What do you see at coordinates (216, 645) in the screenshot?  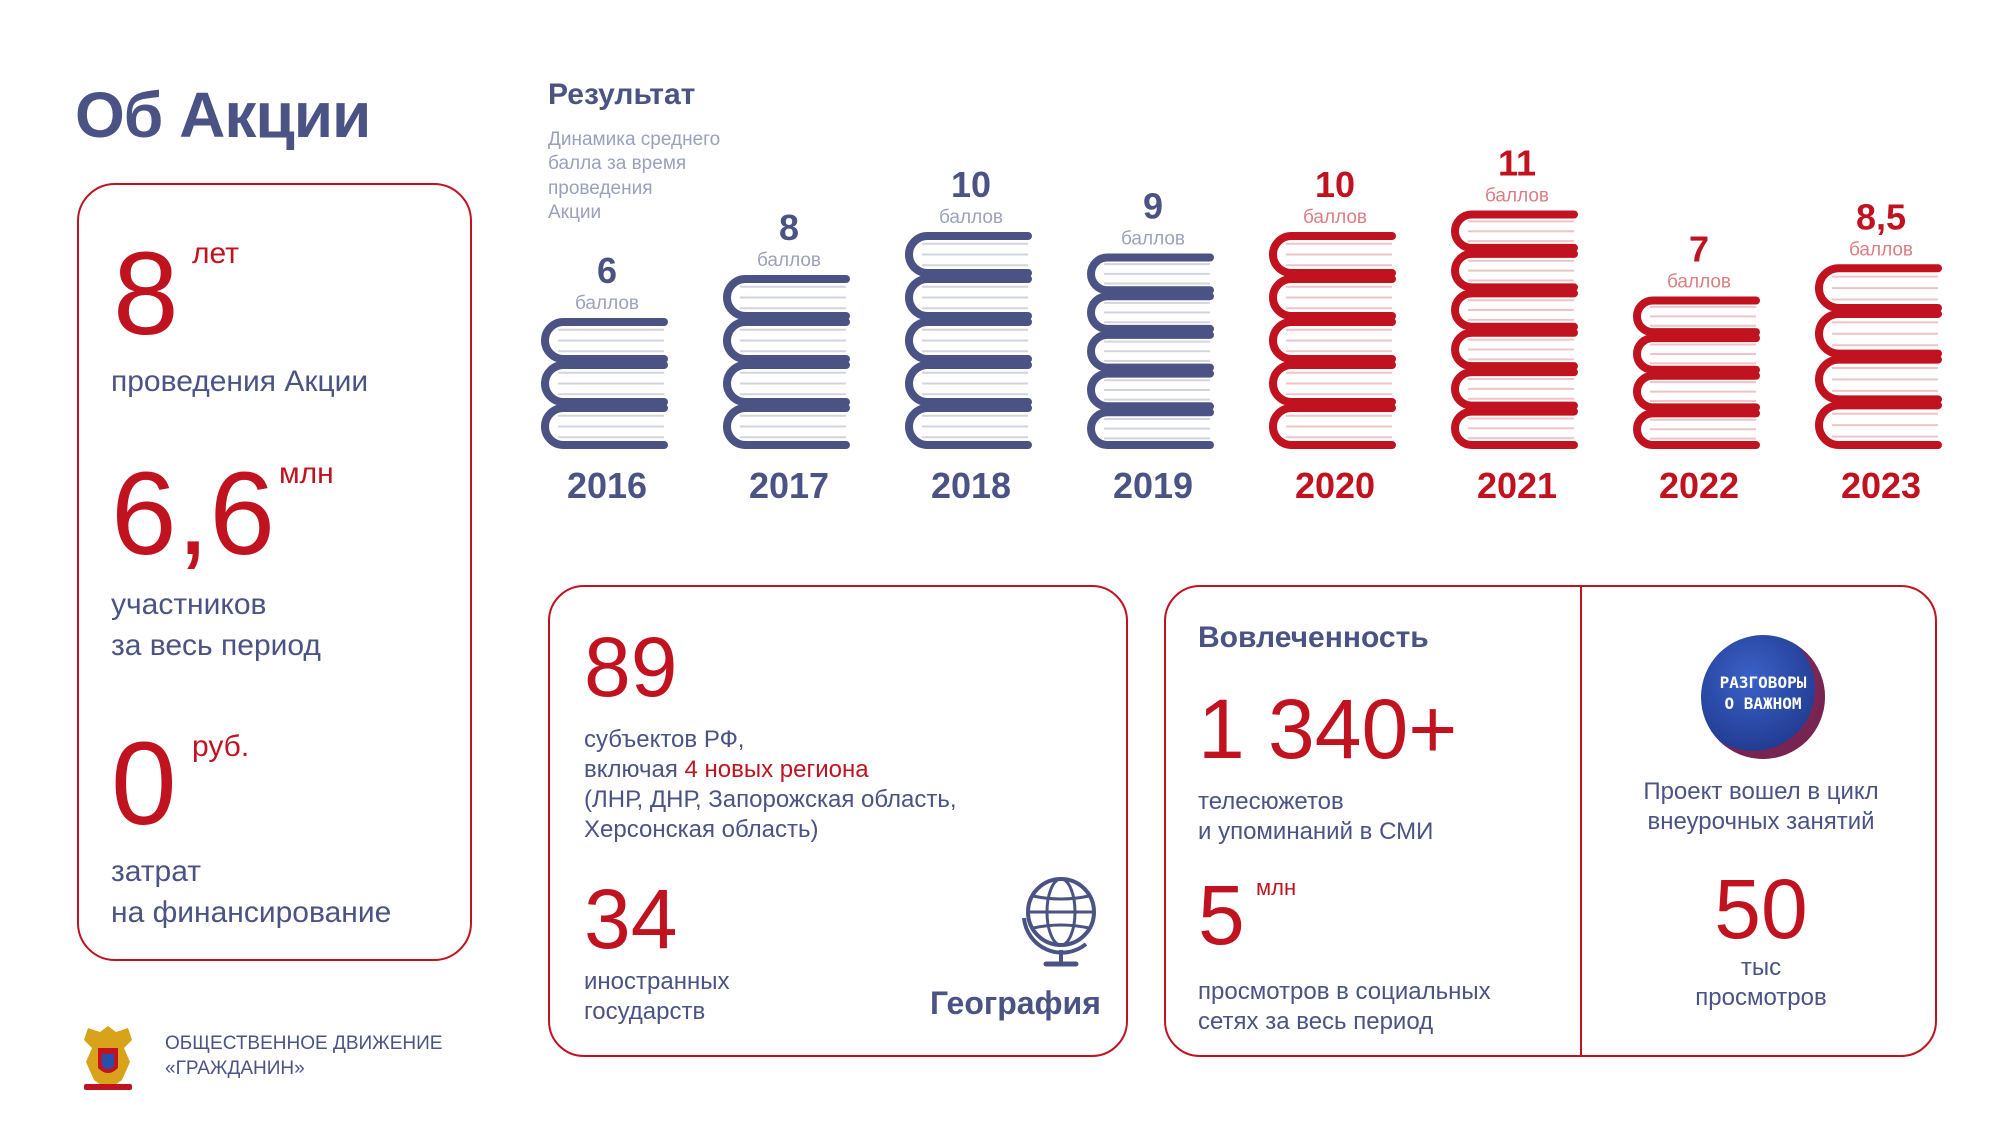 I see `participants-label-line2: за весь период` at bounding box center [216, 645].